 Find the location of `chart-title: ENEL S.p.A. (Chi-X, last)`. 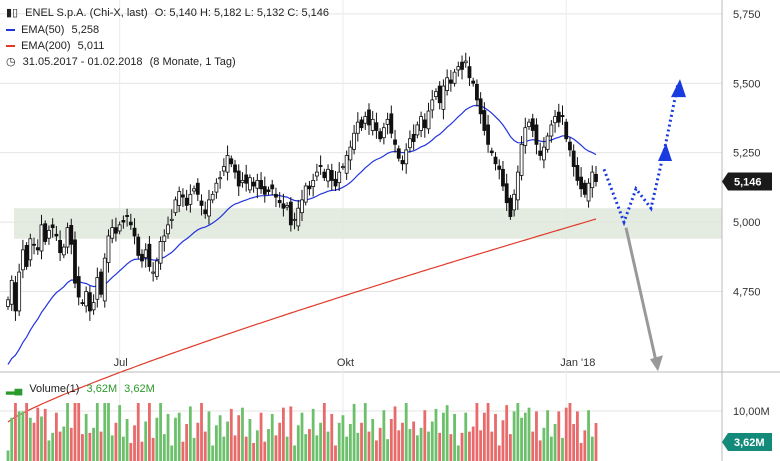

chart-title: ENEL S.p.A. (Chi-X, last) is located at coordinates (86, 13).